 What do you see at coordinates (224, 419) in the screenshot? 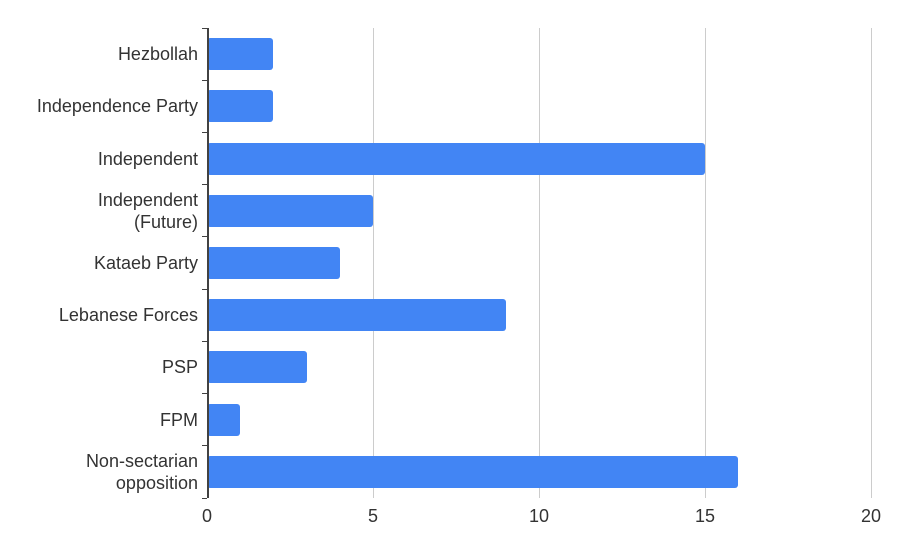
I see `bar-fpm` at bounding box center [224, 419].